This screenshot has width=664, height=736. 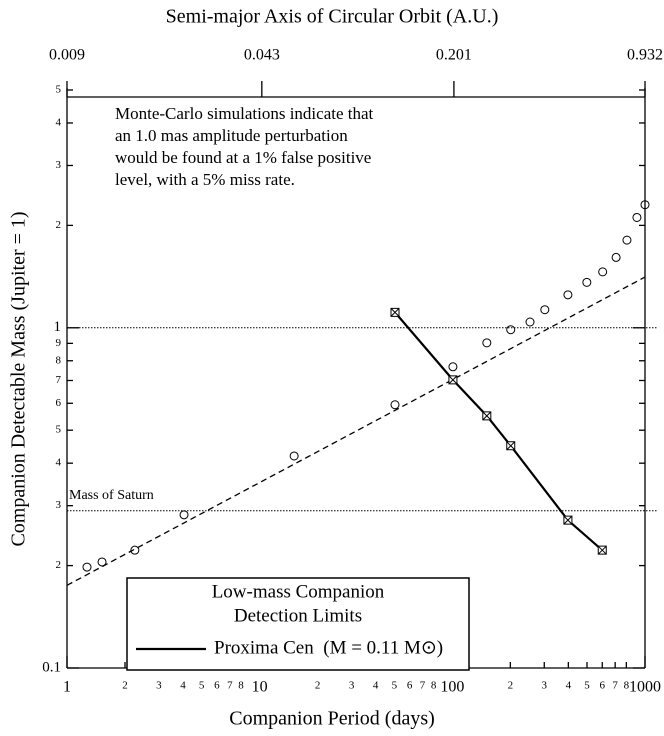 What do you see at coordinates (59, 360) in the screenshot?
I see `y-tick-label: 8` at bounding box center [59, 360].